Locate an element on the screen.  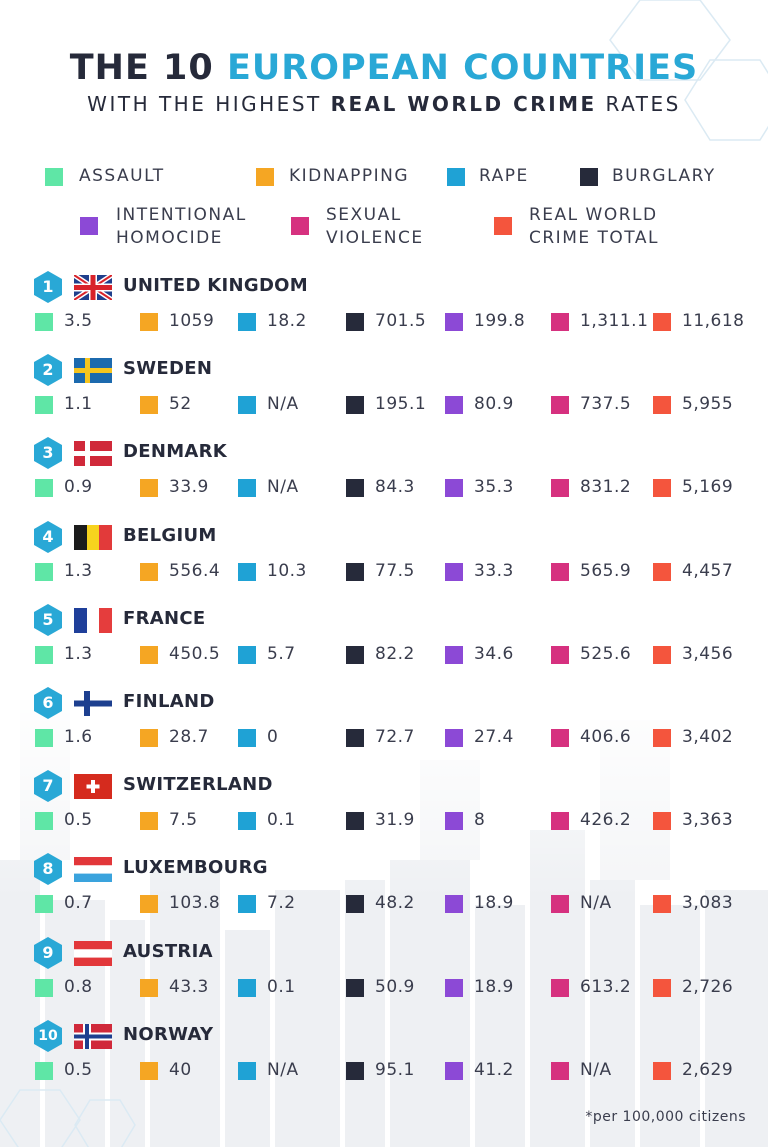
legend-swatch-kidnapping is located at coordinates (265, 177).